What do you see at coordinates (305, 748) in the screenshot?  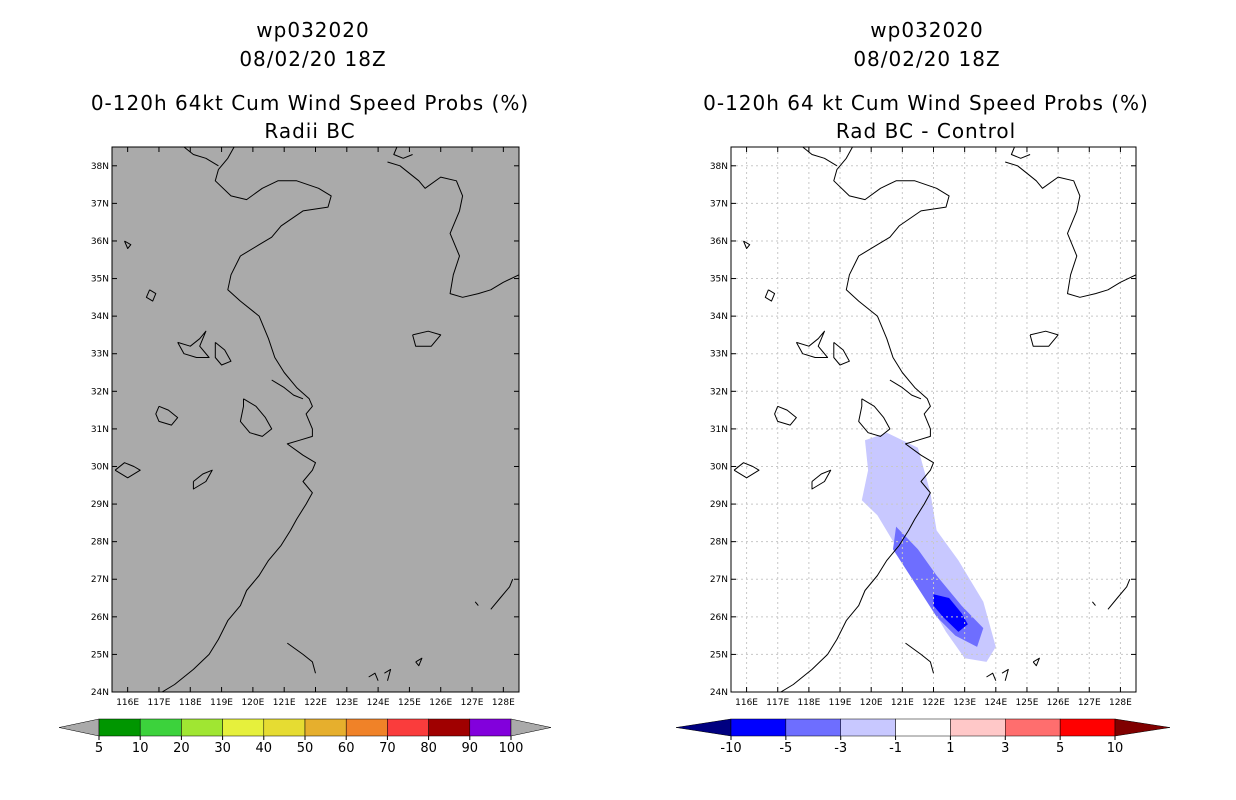 I see `colorbar-label: 50` at bounding box center [305, 748].